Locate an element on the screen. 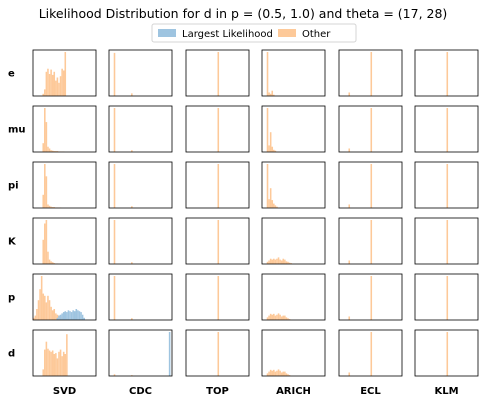 Image resolution: width=486 pixels, height=404 pixels. row-label: mu is located at coordinates (17, 130).